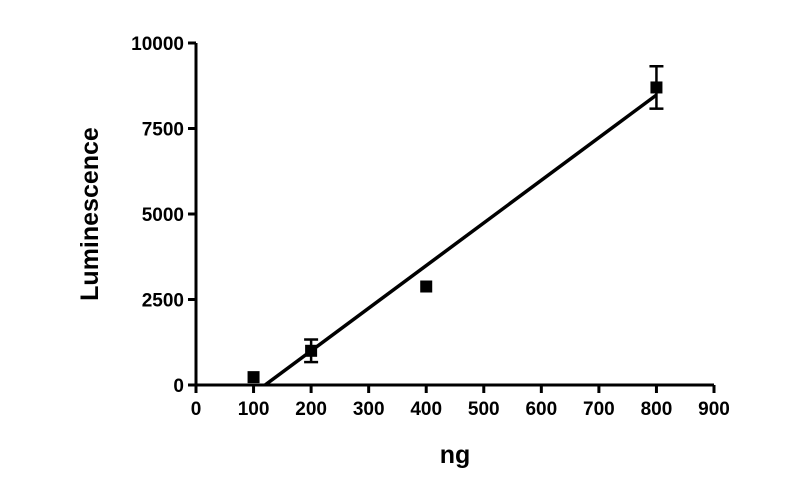  I want to click on x-axis-ticks: 0 100 200 300 400 500 600 700 800 900, so click(460, 402).